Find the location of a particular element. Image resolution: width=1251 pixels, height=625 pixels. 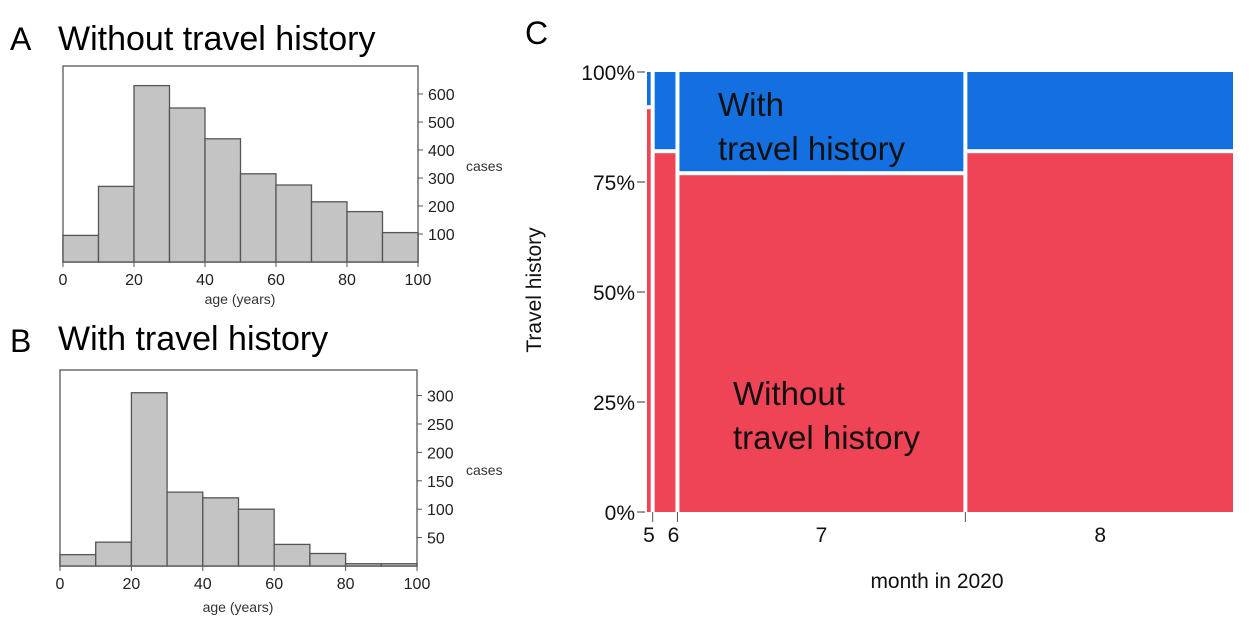

histogram-b-x-tick-label: 80 is located at coordinates (346, 584).